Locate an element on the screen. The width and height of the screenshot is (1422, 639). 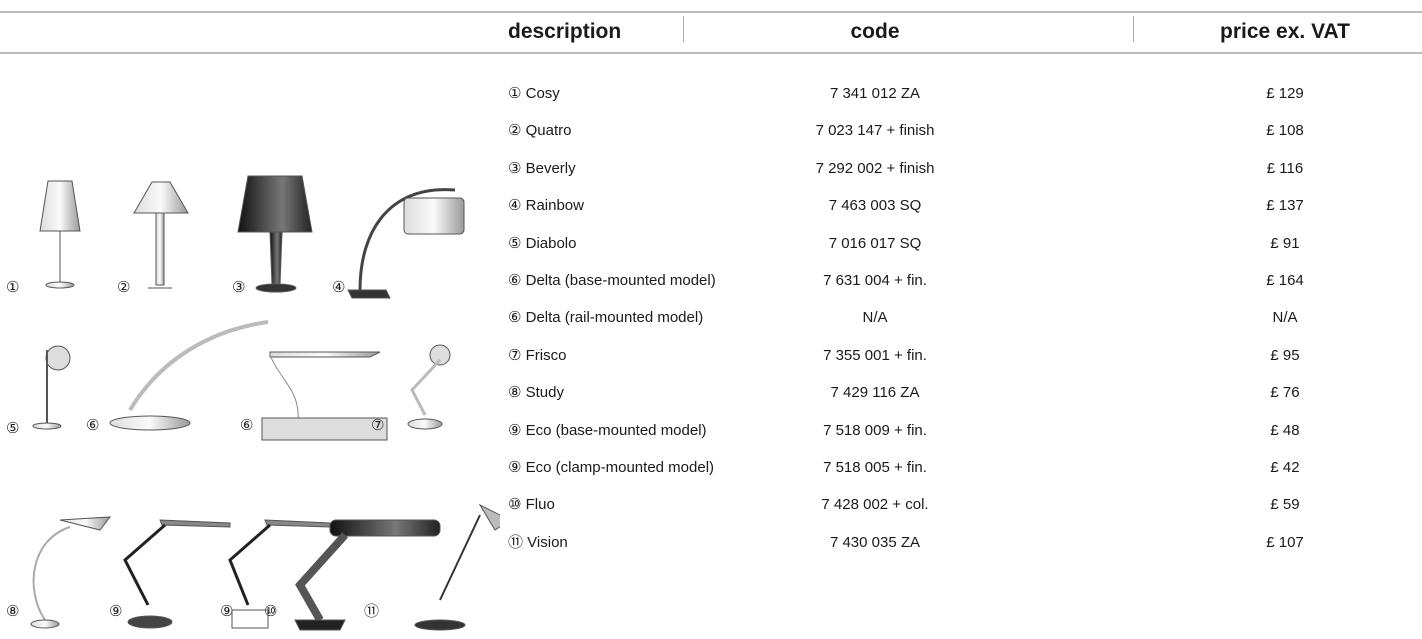
lamp-label: ② is located at coordinates (123, 287).